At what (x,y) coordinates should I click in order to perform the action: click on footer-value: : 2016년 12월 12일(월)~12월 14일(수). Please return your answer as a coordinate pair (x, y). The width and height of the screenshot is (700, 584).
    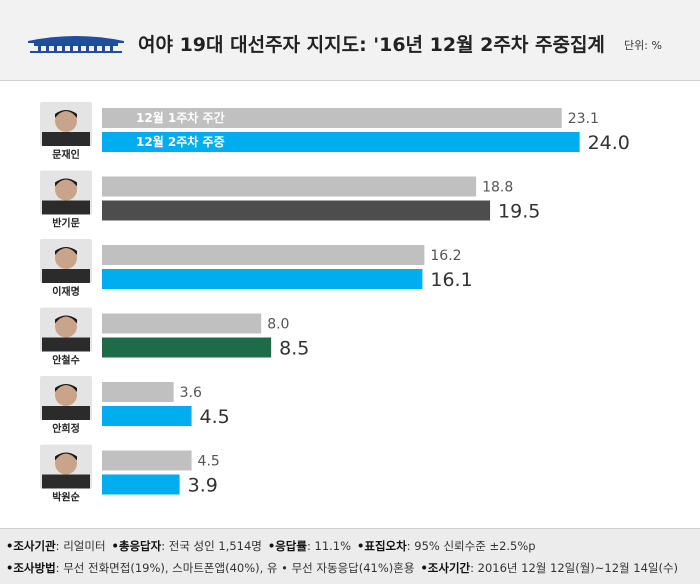
    Looking at the image, I should click on (574, 568).